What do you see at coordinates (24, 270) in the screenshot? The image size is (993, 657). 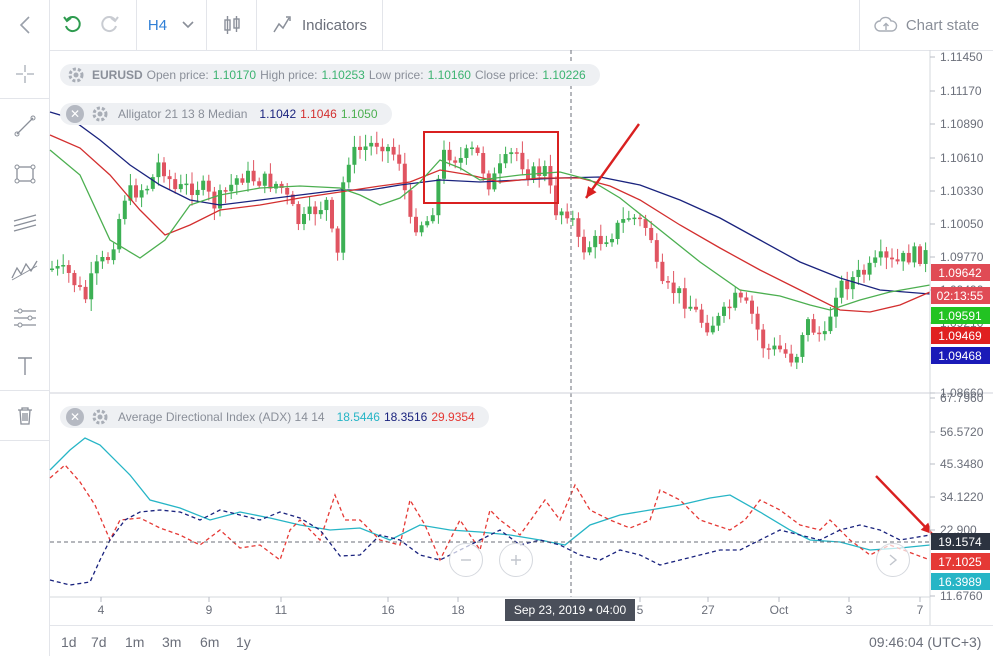 I see `pattern-tool` at bounding box center [24, 270].